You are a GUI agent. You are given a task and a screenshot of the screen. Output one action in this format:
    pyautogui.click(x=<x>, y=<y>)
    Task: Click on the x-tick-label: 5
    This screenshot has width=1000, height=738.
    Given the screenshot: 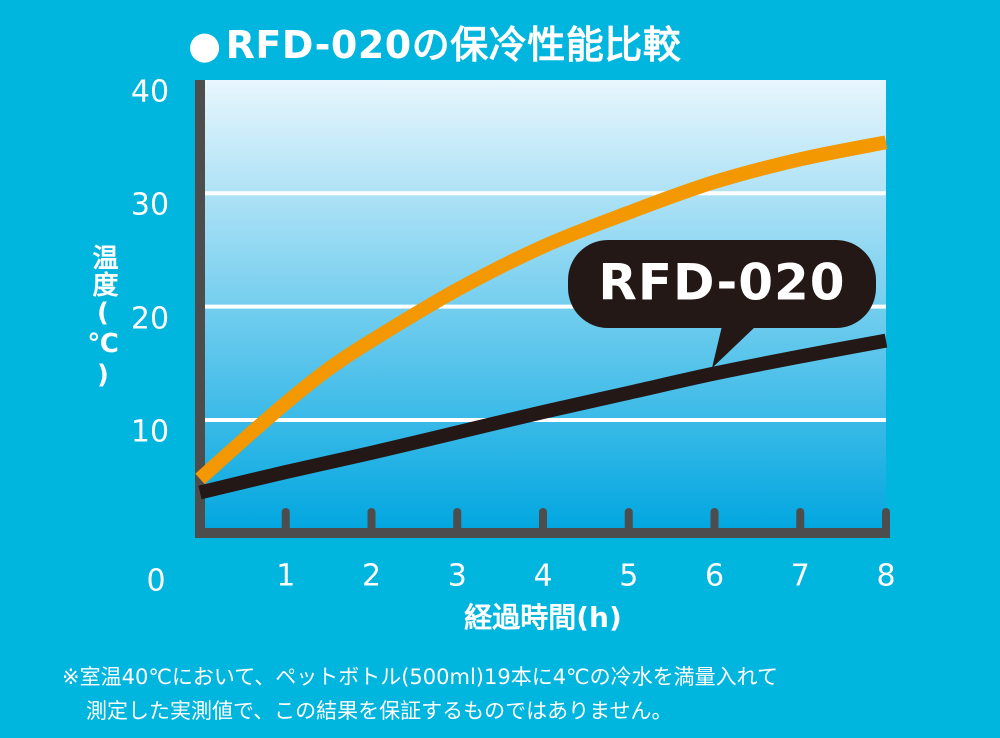 What is the action you would take?
    pyautogui.click(x=628, y=576)
    